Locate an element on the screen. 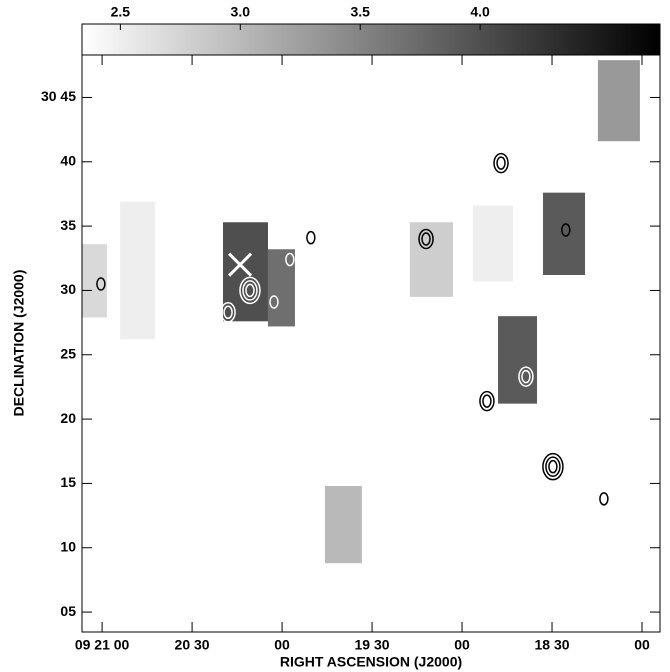 The width and height of the screenshot is (670, 672). y-tick-label: 25 is located at coordinates (68, 353).